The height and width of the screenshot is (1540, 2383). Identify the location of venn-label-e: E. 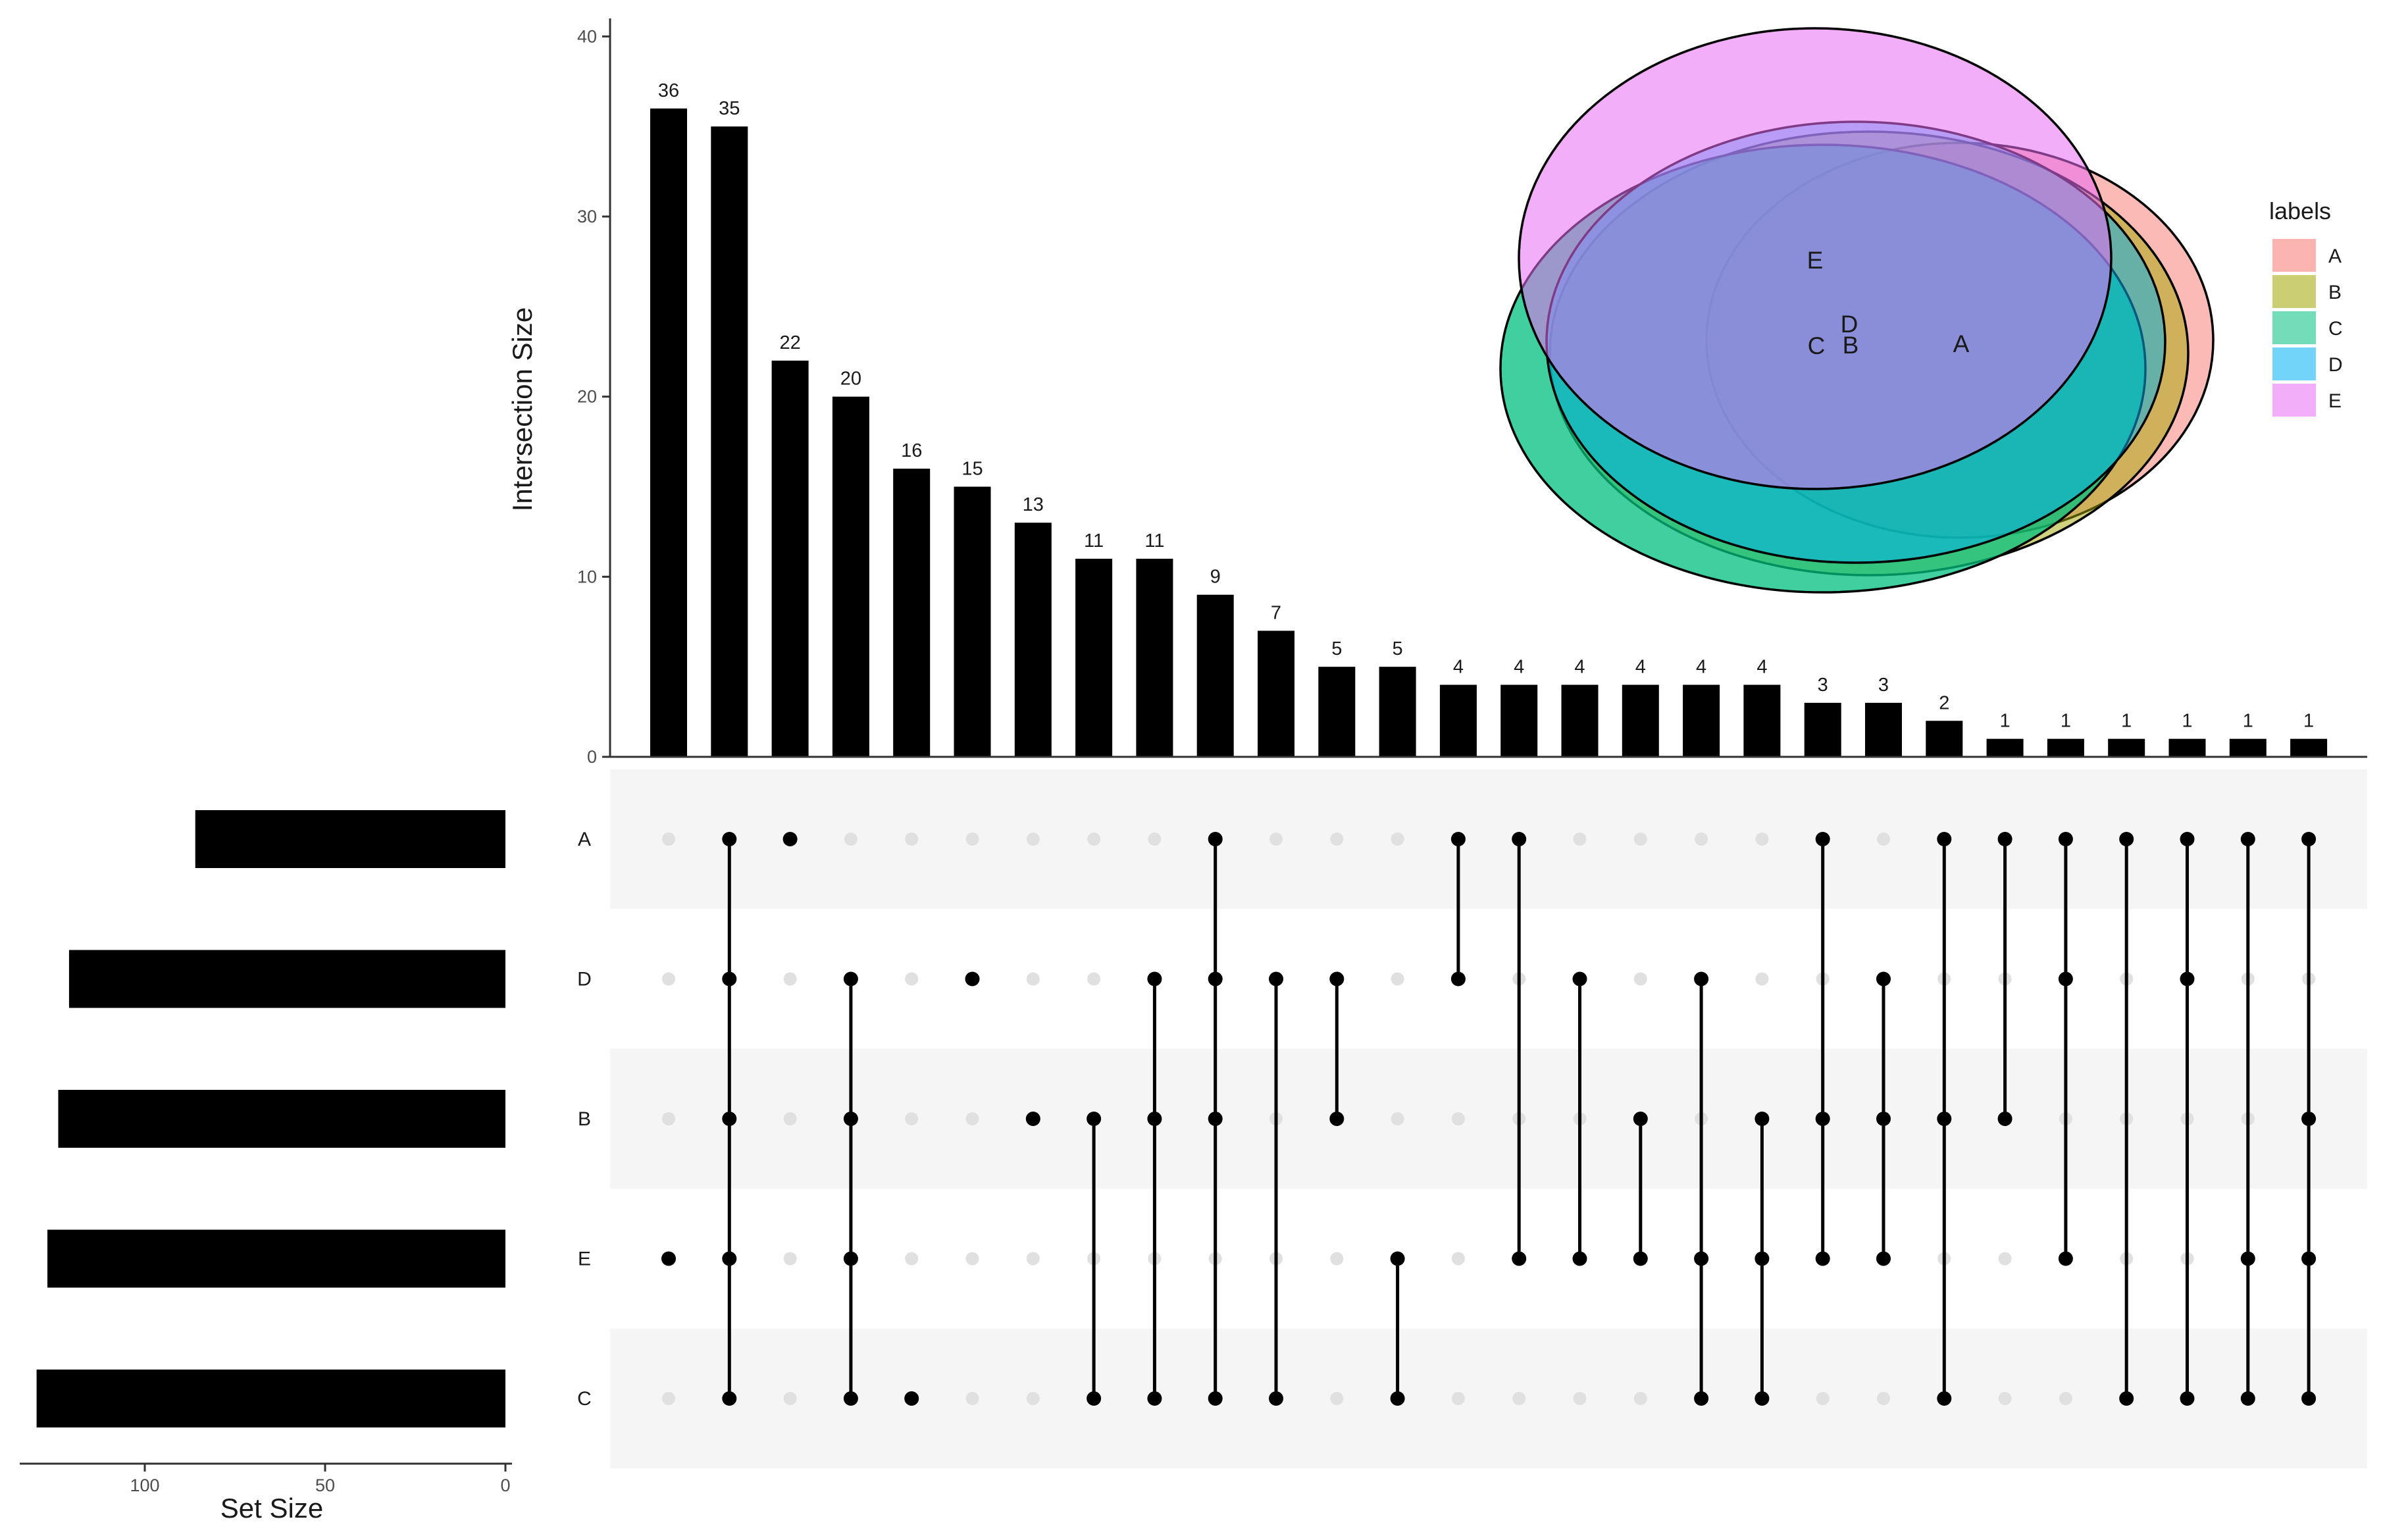
(1815, 260).